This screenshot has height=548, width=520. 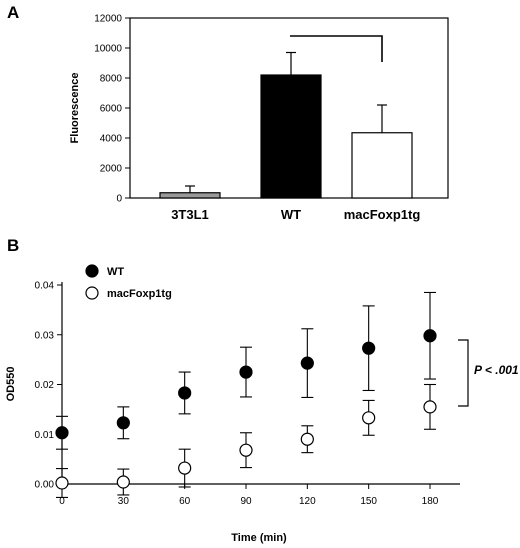 I want to click on panel-b-label: B, so click(x=13, y=245).